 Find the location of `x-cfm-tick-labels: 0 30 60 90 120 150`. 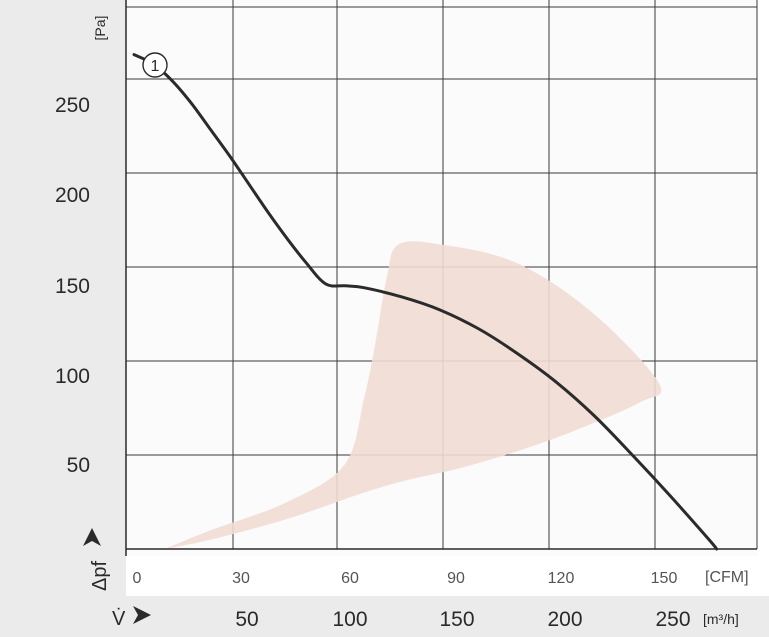

x-cfm-tick-labels: 0 30 60 90 120 150 is located at coordinates (405, 578).